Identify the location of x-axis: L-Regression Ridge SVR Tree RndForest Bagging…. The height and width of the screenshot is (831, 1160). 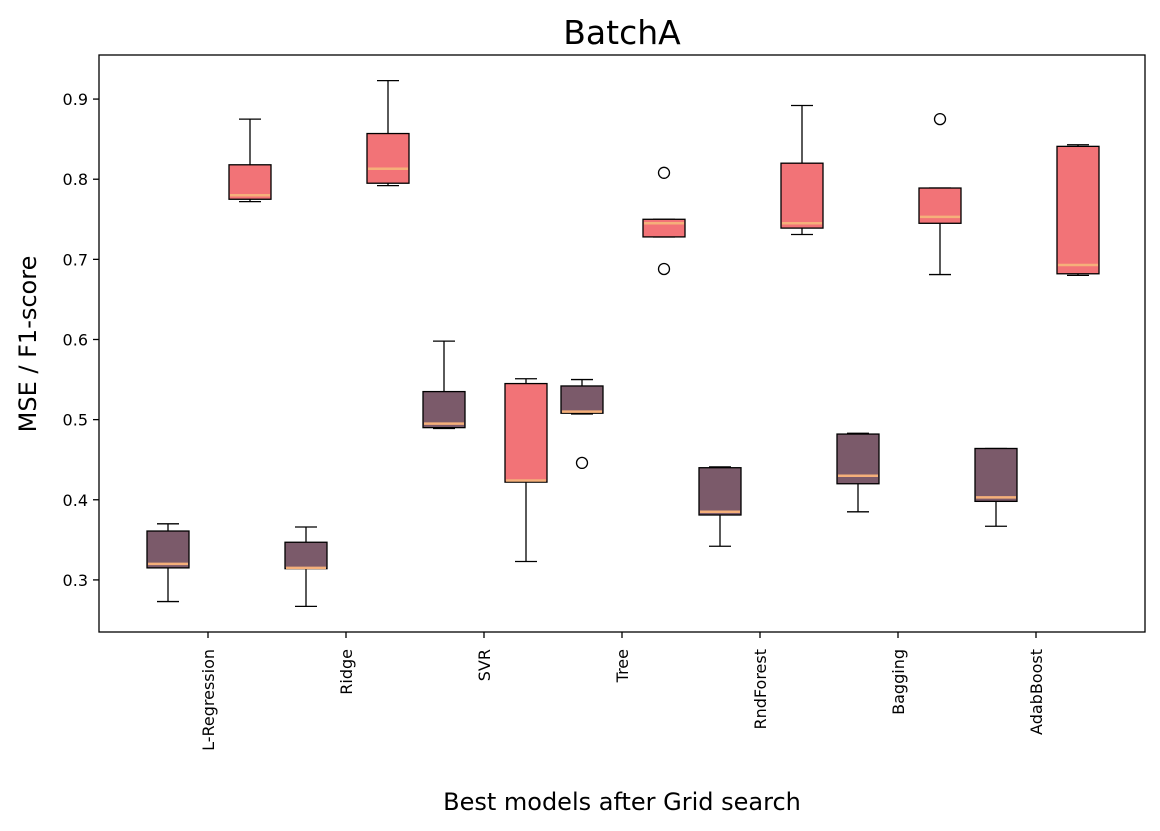
(622, 691).